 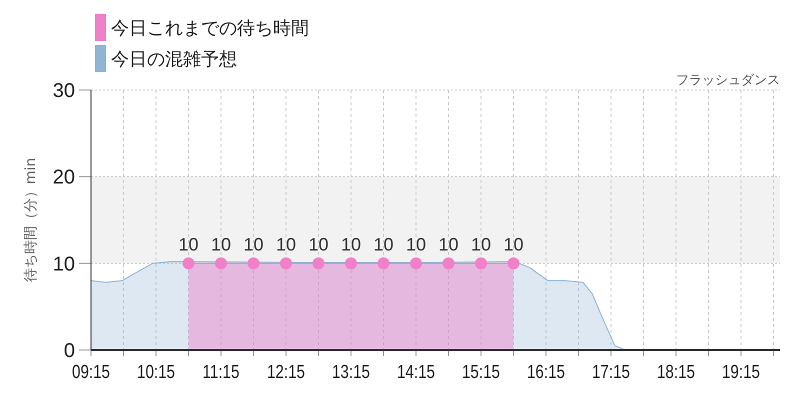 I want to click on y-tick-label: 10, so click(x=63, y=264).